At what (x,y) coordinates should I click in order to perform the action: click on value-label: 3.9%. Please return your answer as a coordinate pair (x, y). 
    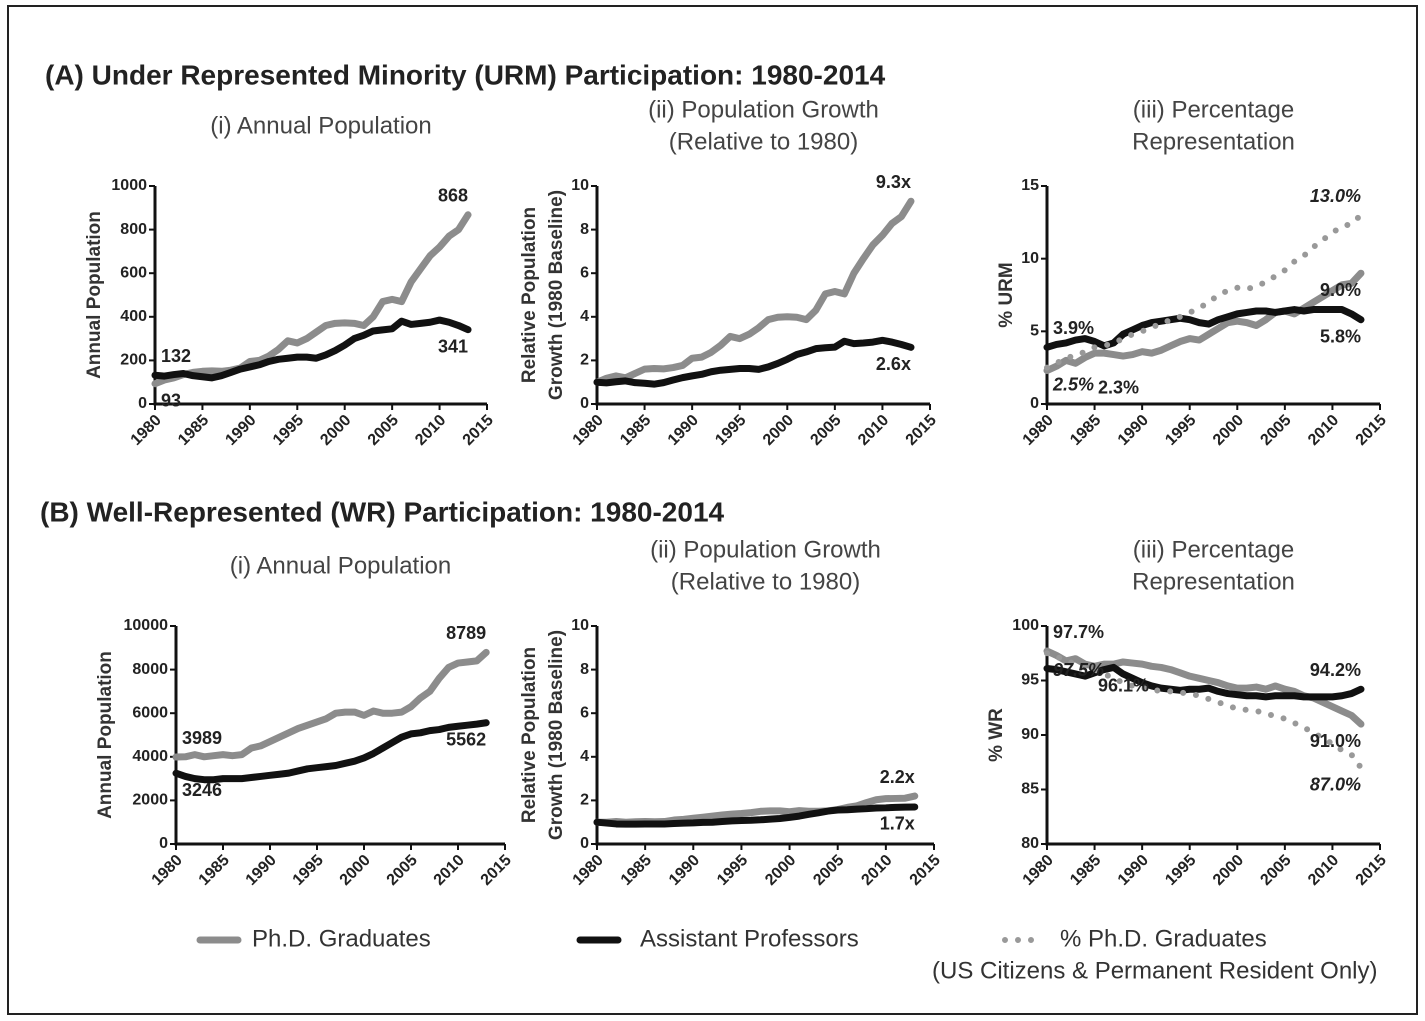
    Looking at the image, I should click on (1073, 328).